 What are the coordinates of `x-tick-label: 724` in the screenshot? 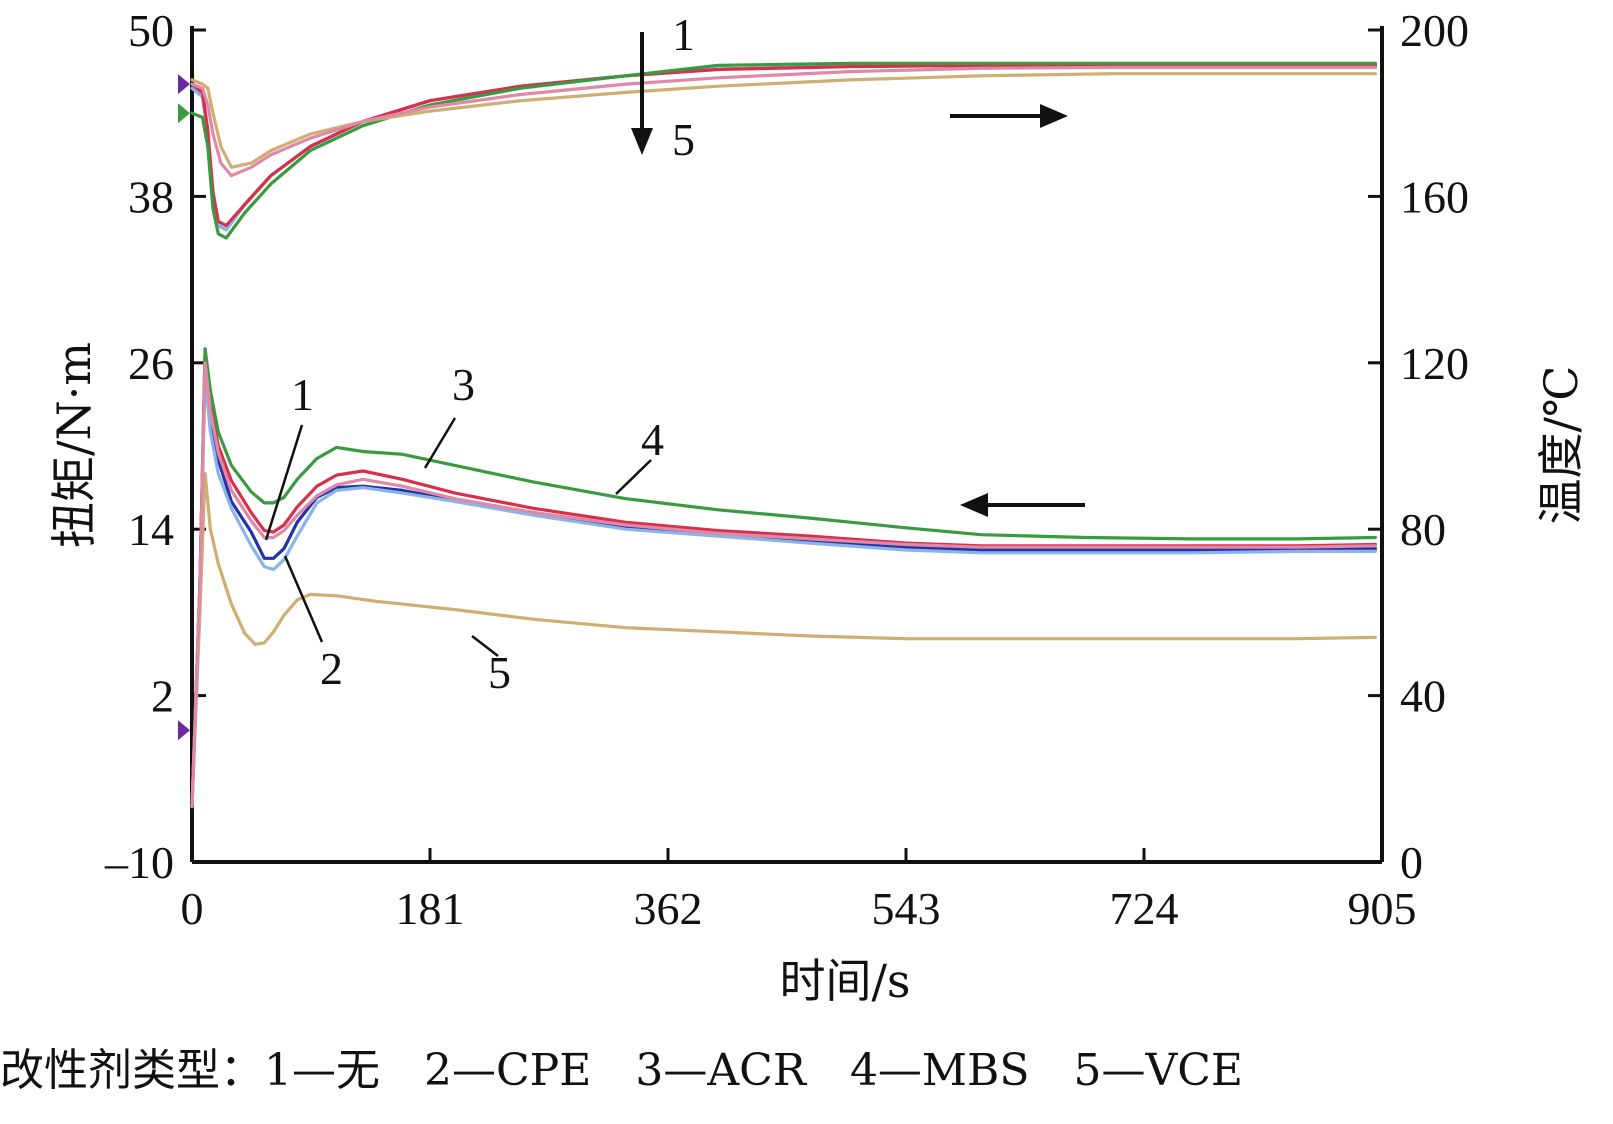 It's located at (1144, 908).